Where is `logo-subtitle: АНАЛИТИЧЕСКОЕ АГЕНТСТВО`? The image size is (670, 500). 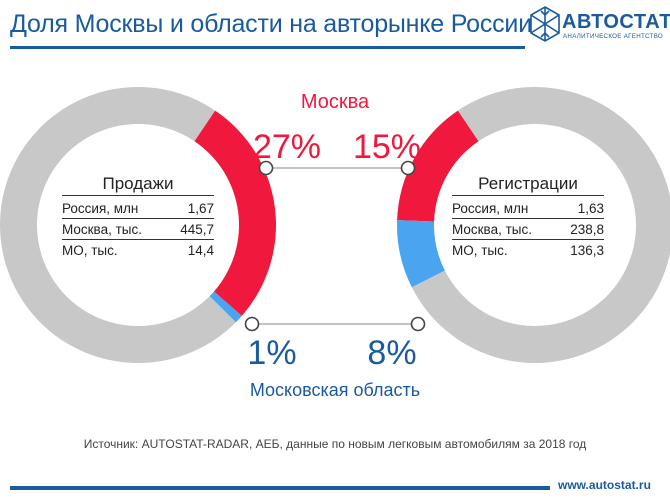 logo-subtitle: АНАЛИТИЧЕСКОЕ АГЕНТСТВО is located at coordinates (613, 36).